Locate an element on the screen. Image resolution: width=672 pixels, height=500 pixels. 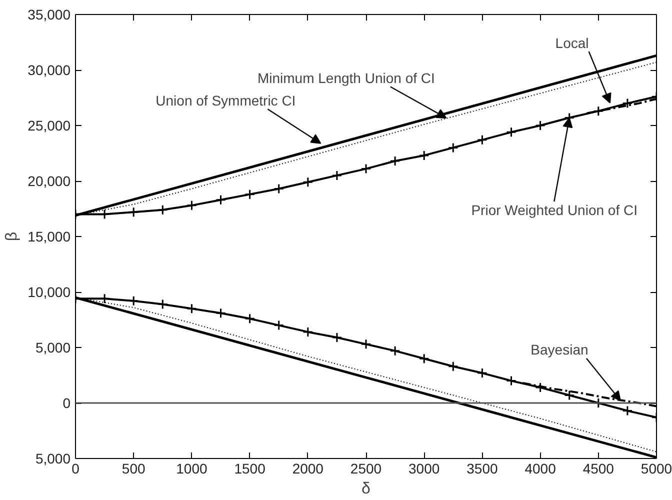
y-tick-label: 30,000 is located at coordinates (49, 70).